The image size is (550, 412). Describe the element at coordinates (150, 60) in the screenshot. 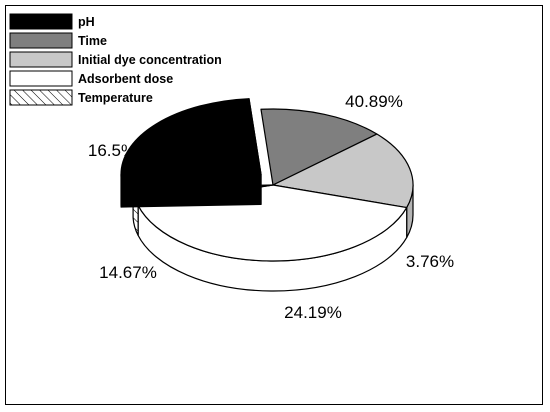

I see `legend-label: Initial dye concentration` at that location.